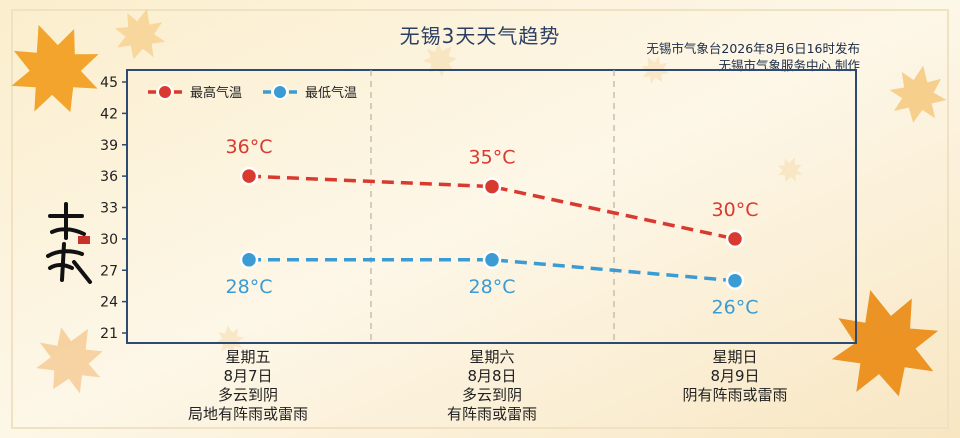 The image size is (960, 438). What do you see at coordinates (252, 92) in the screenshot?
I see `legend: 最高气温 最低气温` at bounding box center [252, 92].